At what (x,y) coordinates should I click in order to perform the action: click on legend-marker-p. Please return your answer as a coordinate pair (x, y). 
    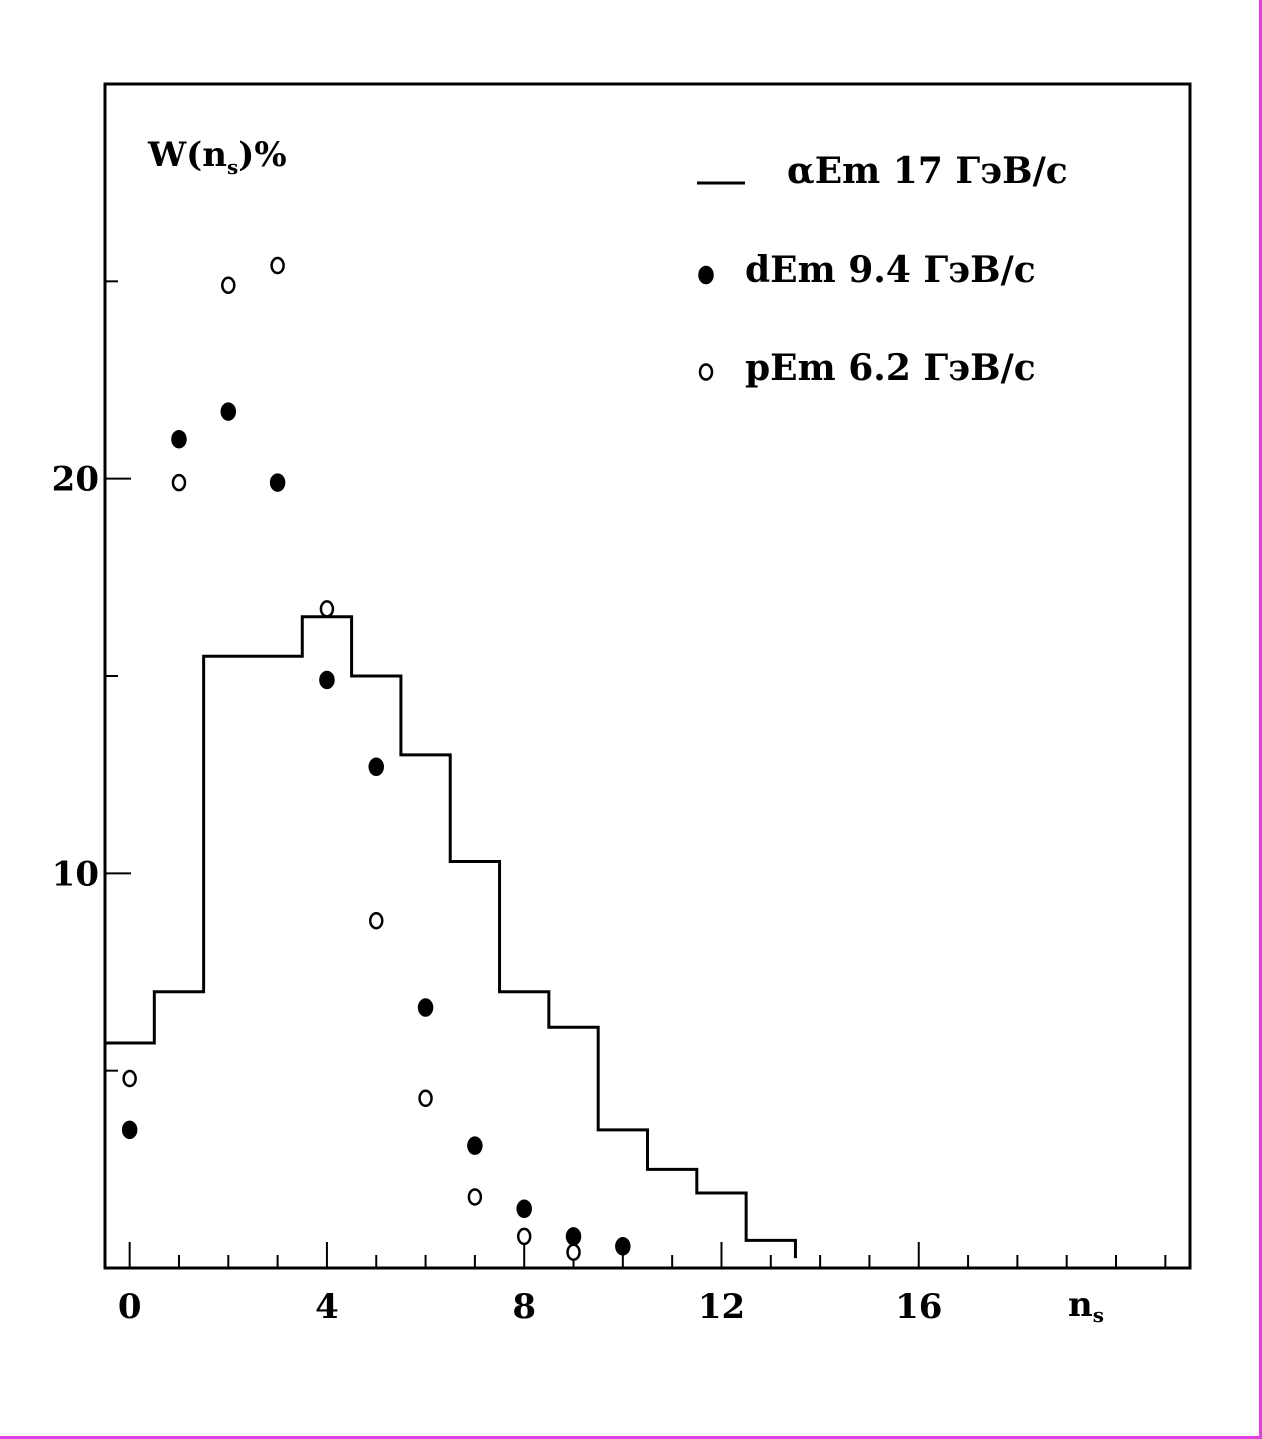
    Looking at the image, I should click on (706, 372).